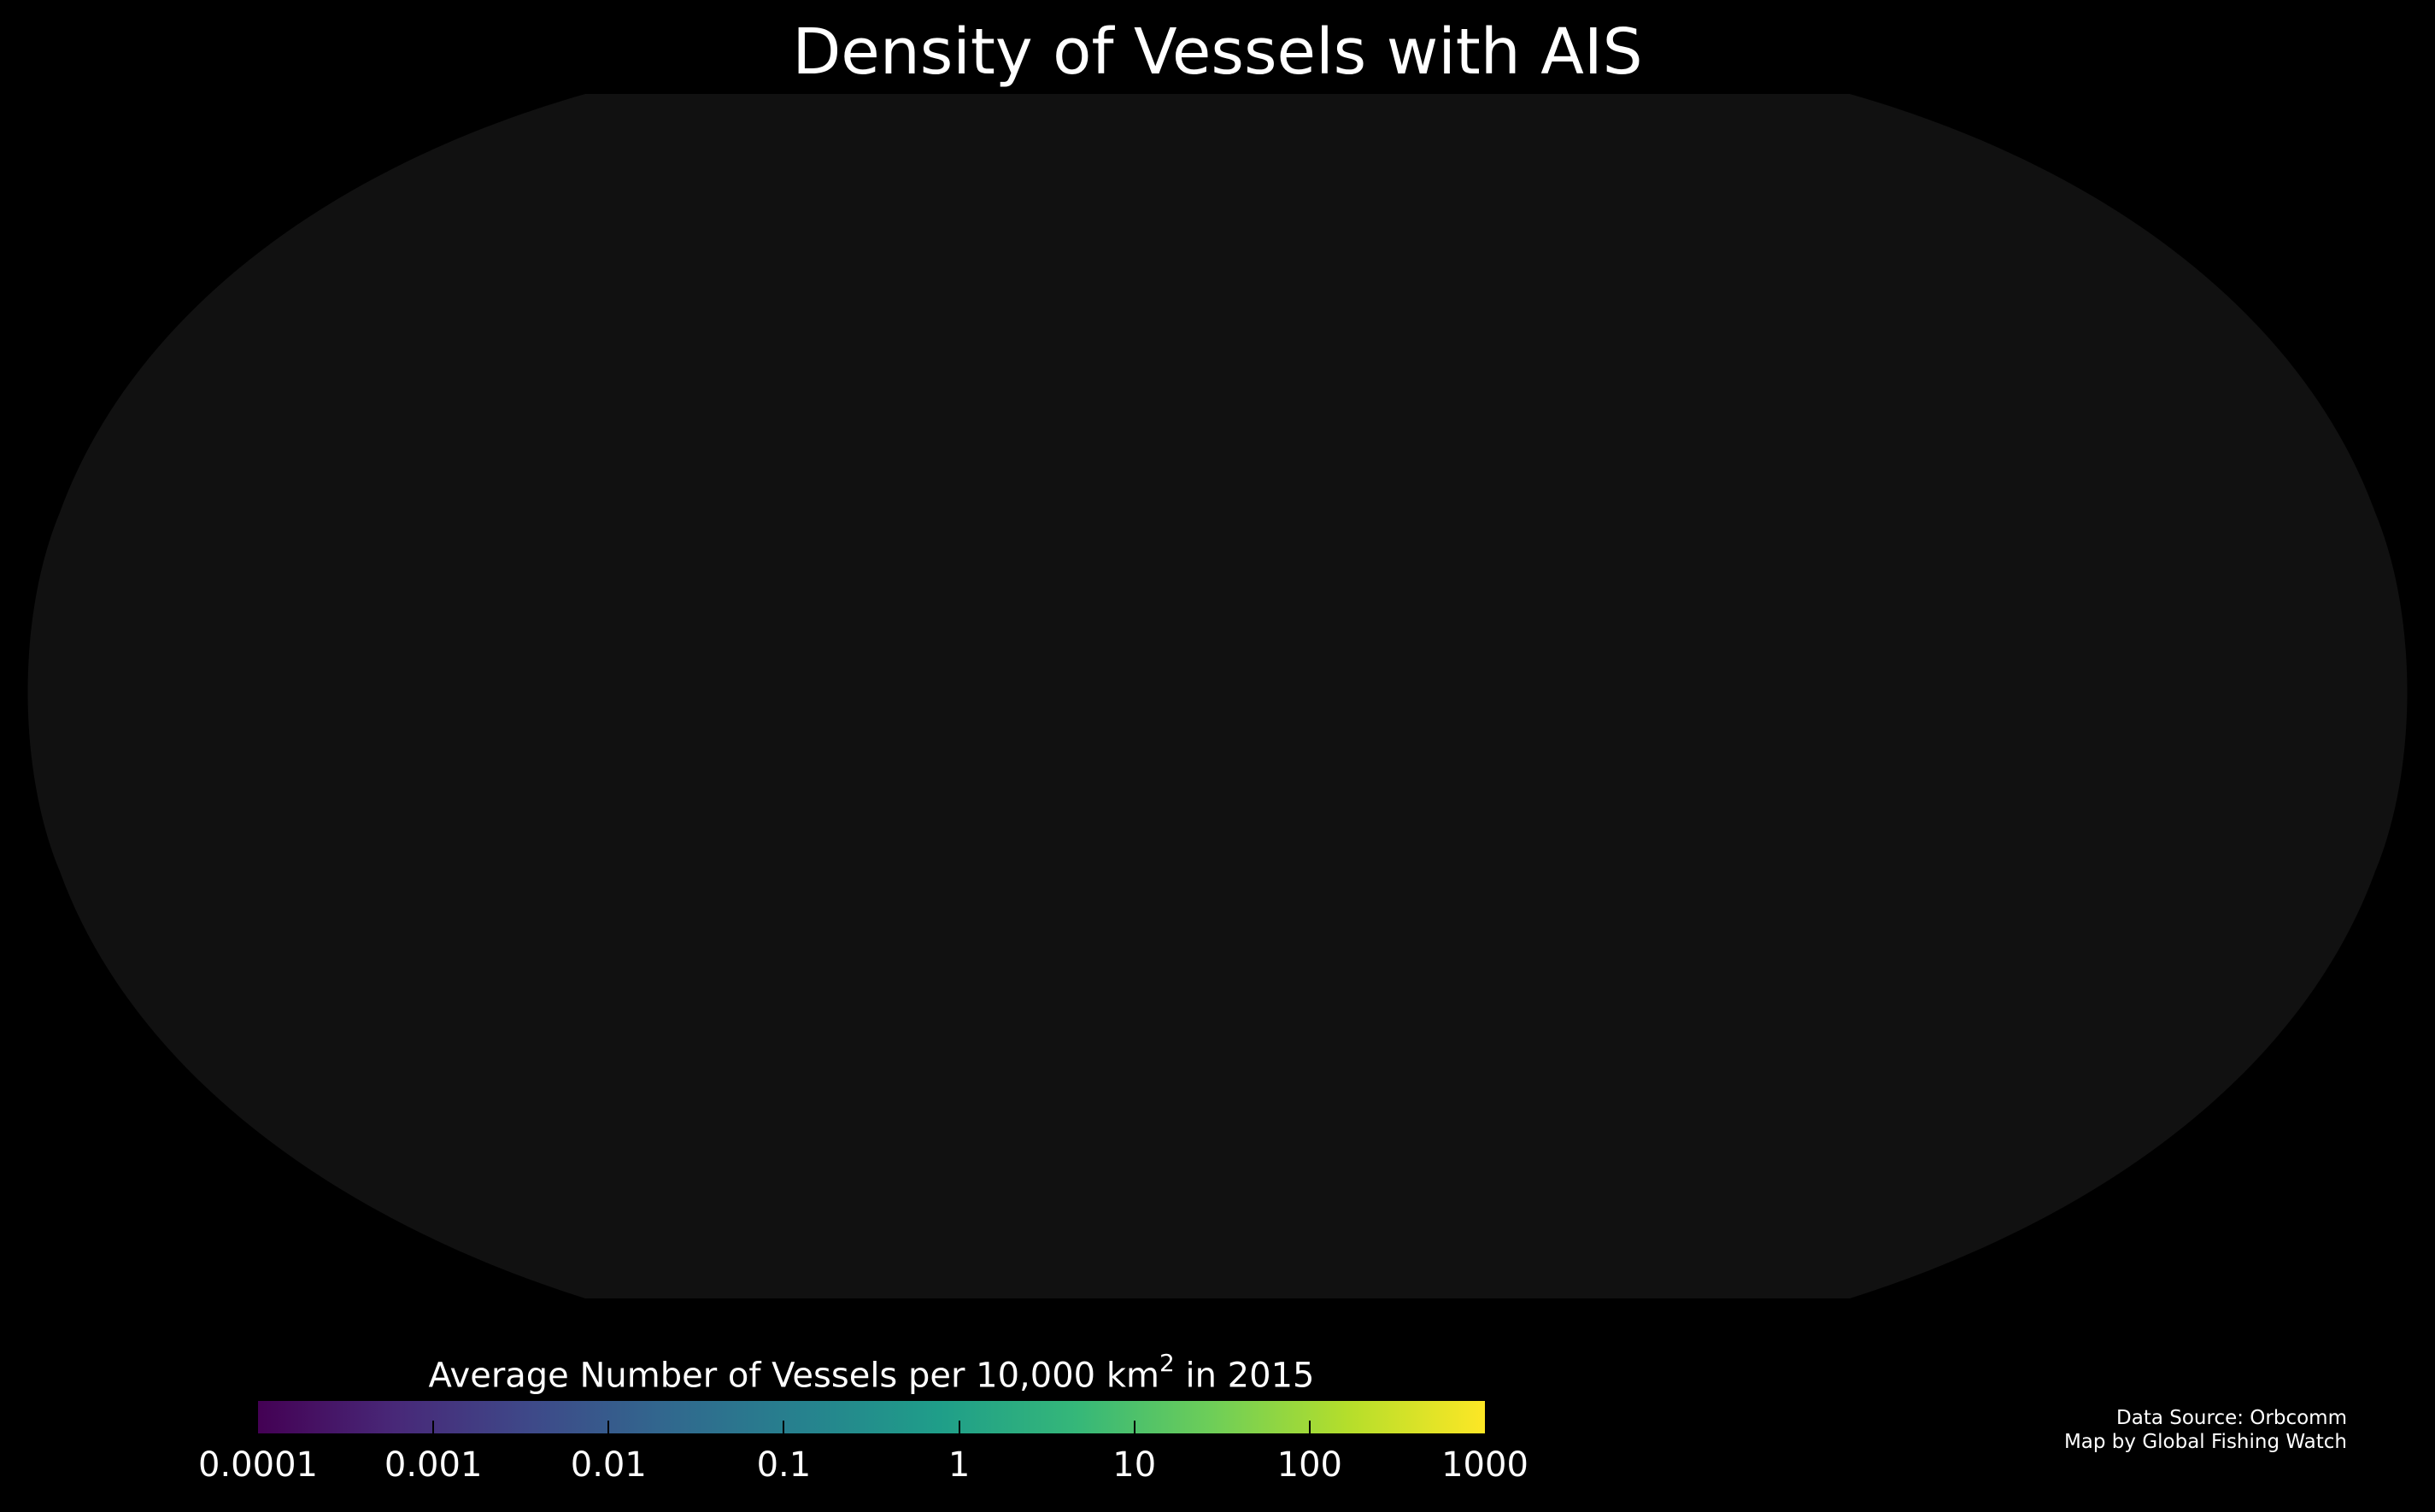 The image size is (2435, 1512). Describe the element at coordinates (1134, 1465) in the screenshot. I see `colorbar-tick-label: 10` at that location.